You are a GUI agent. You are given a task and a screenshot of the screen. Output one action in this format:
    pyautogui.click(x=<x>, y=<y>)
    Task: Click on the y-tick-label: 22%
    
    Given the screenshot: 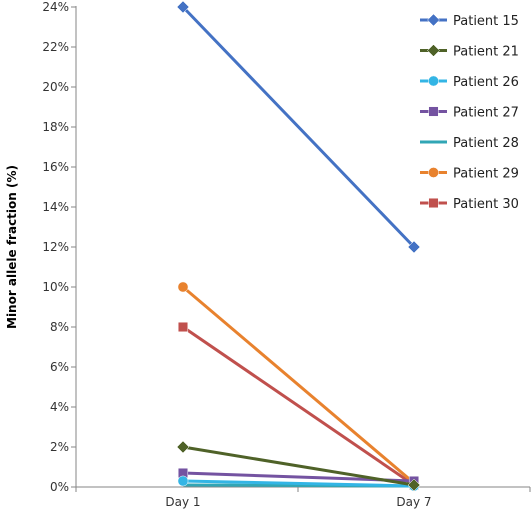 What is the action you would take?
    pyautogui.click(x=55, y=47)
    